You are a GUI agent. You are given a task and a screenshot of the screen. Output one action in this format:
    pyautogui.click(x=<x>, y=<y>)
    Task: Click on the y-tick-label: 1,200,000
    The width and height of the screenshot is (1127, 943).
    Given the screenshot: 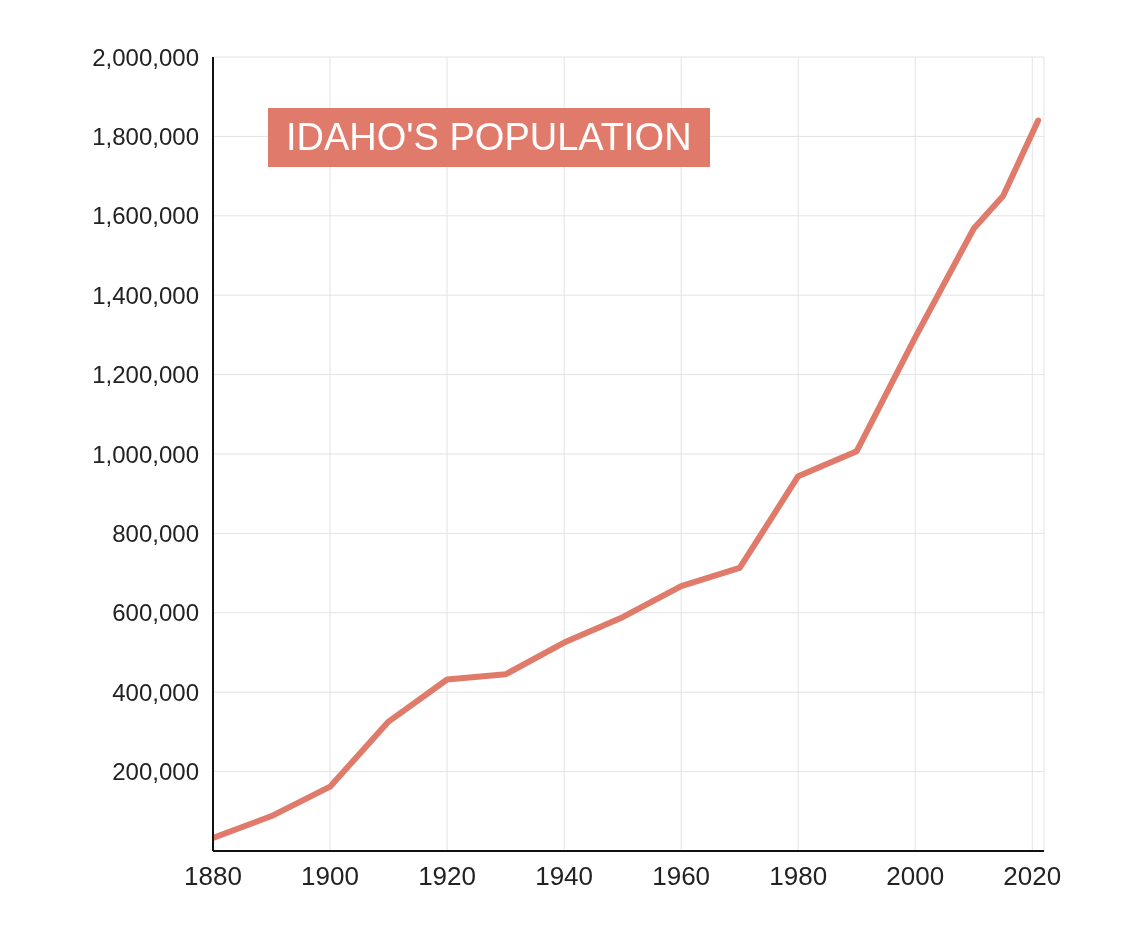 What is the action you would take?
    pyautogui.click(x=145, y=375)
    